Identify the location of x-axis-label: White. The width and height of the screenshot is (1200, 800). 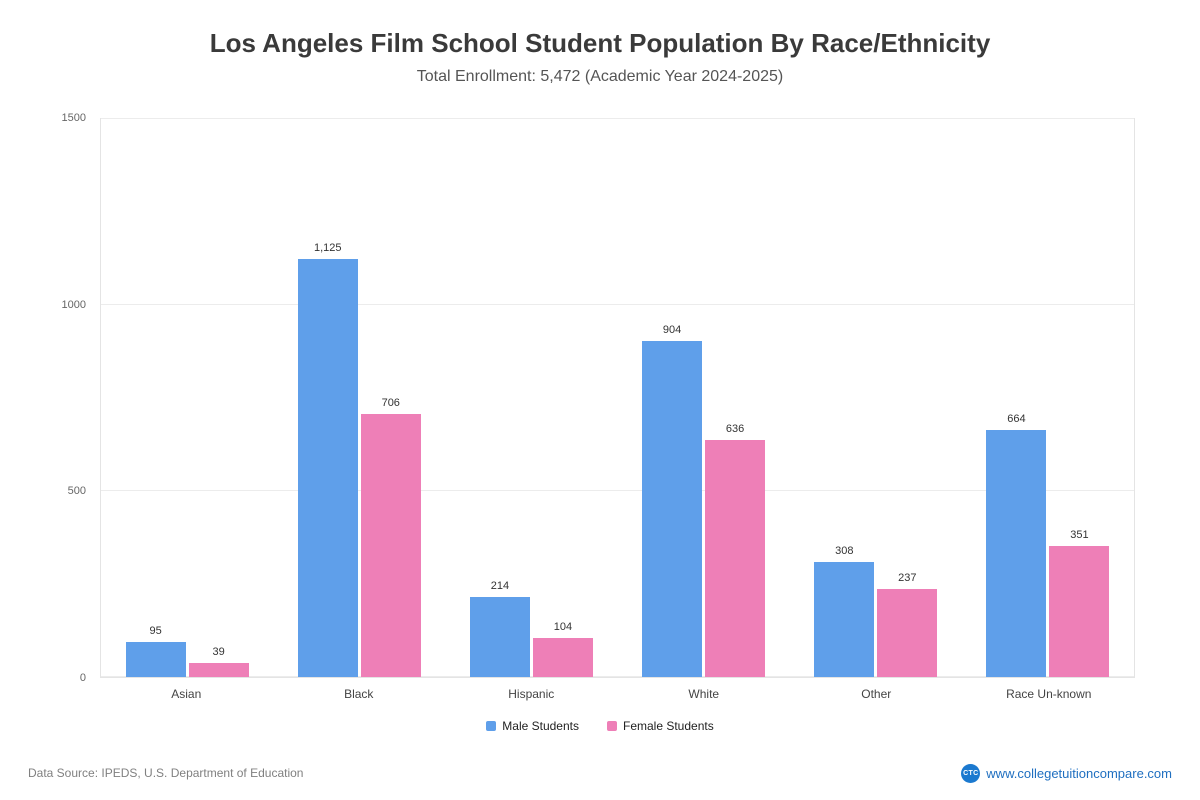
(704, 694).